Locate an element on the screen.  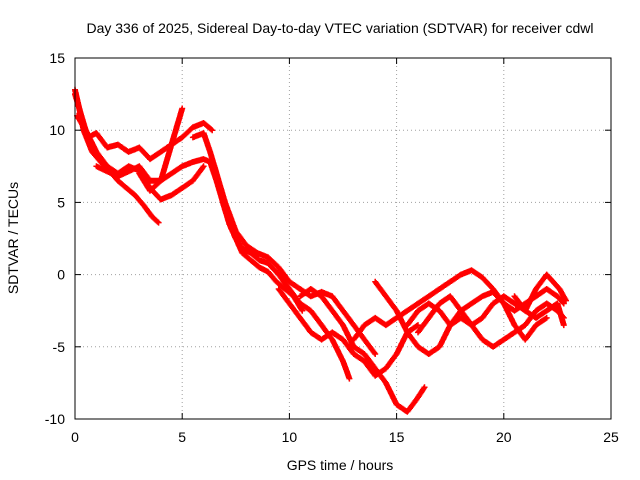
y-tick-label: -10 is located at coordinates (55, 419).